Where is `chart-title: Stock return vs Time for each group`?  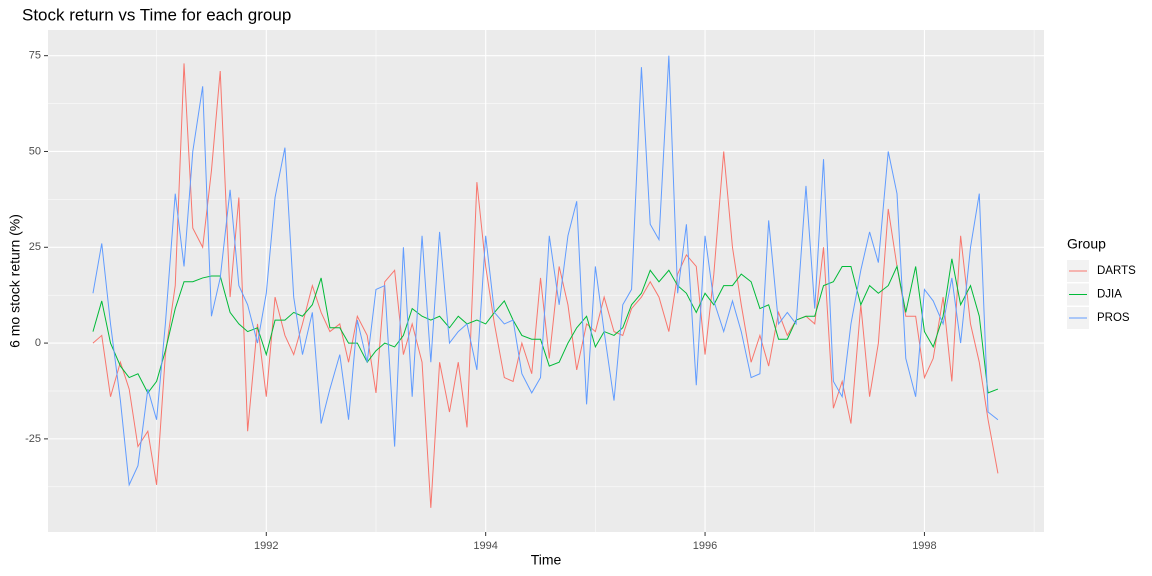 chart-title: Stock return vs Time for each group is located at coordinates (156, 14).